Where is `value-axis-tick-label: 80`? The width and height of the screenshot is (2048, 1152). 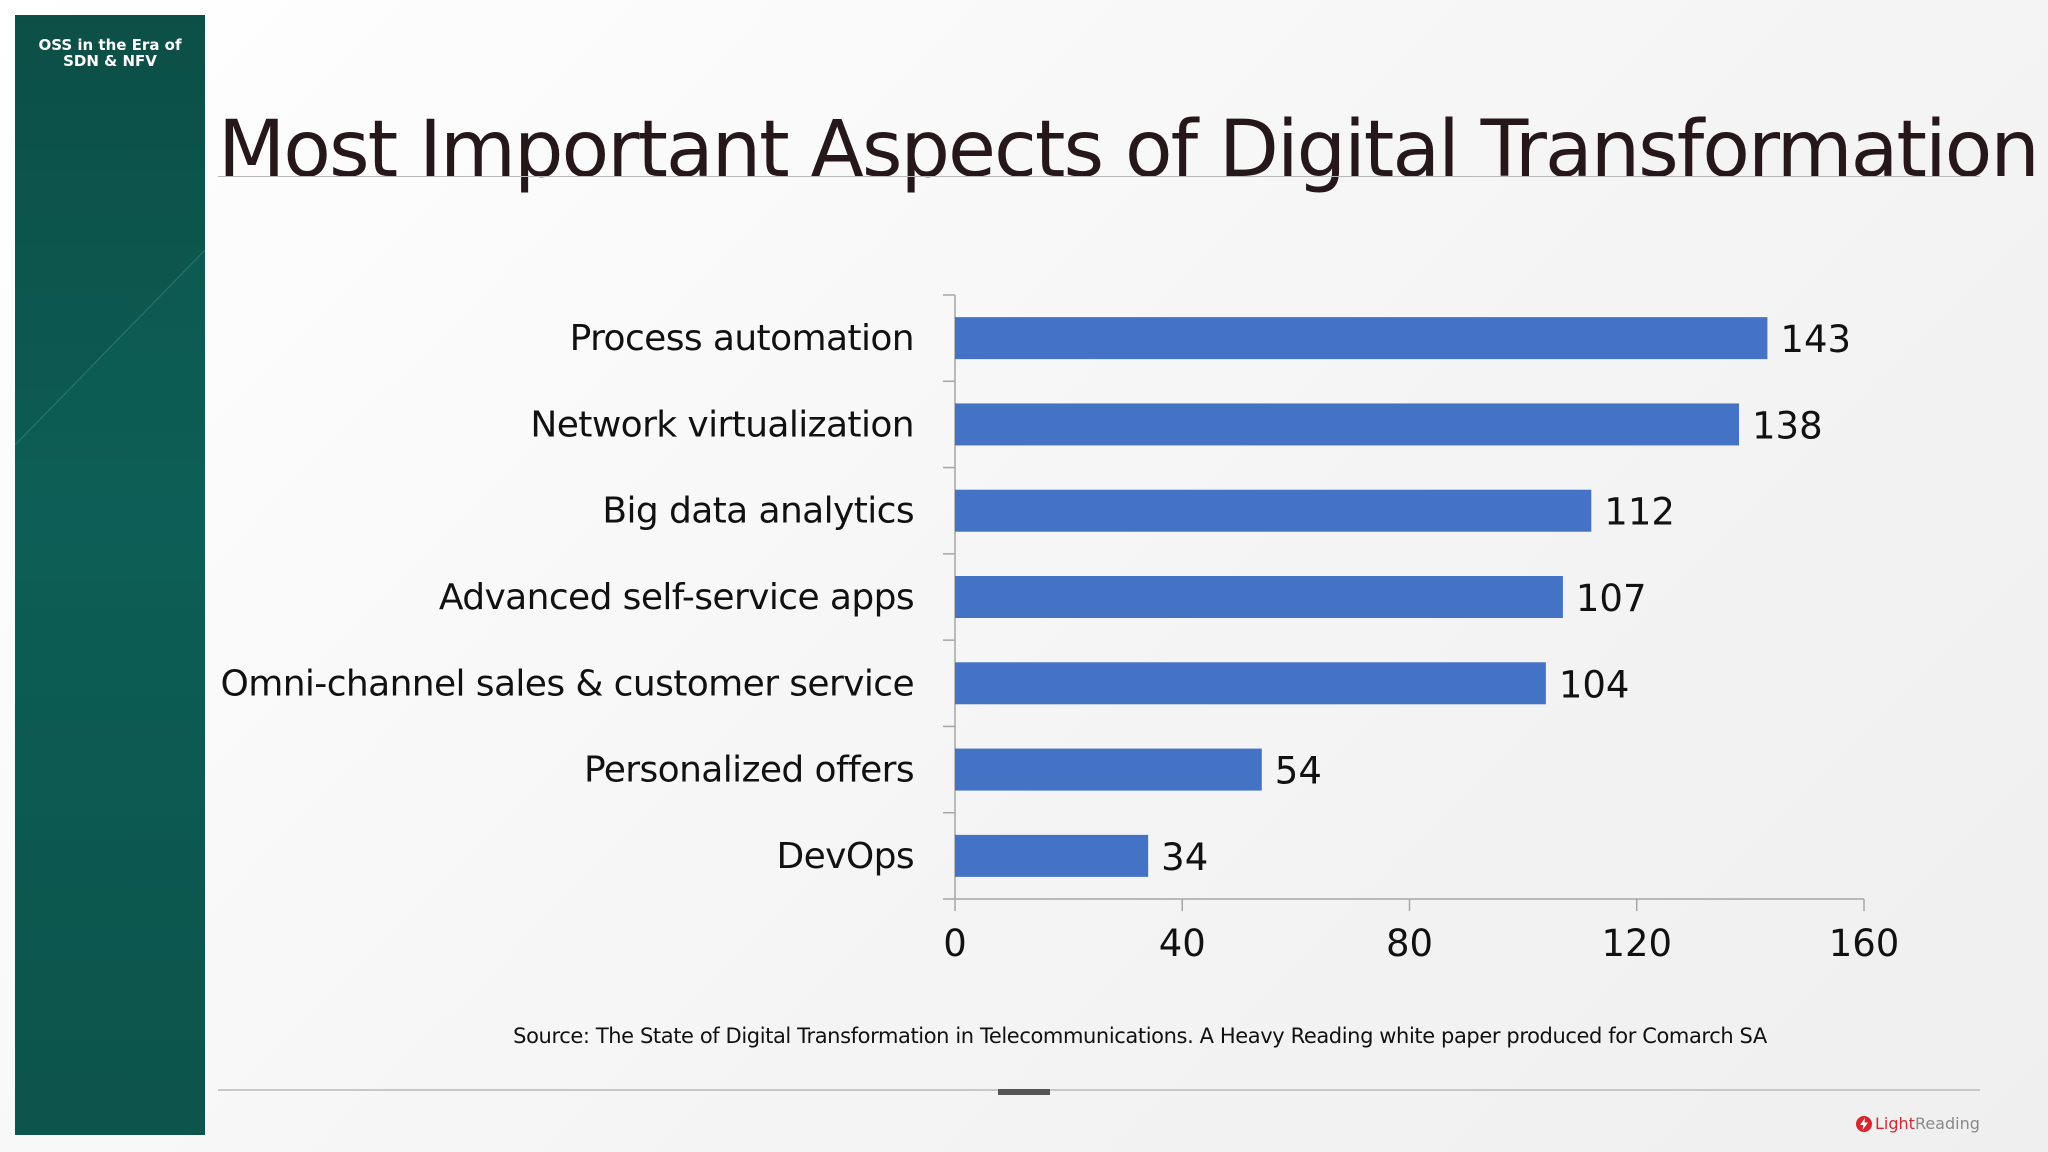 value-axis-tick-label: 80 is located at coordinates (1409, 943).